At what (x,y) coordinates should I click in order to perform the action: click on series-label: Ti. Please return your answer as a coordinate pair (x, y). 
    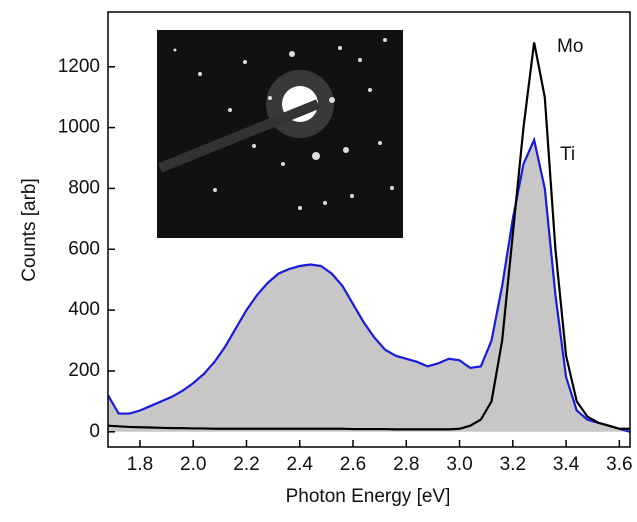
    Looking at the image, I should click on (567, 154).